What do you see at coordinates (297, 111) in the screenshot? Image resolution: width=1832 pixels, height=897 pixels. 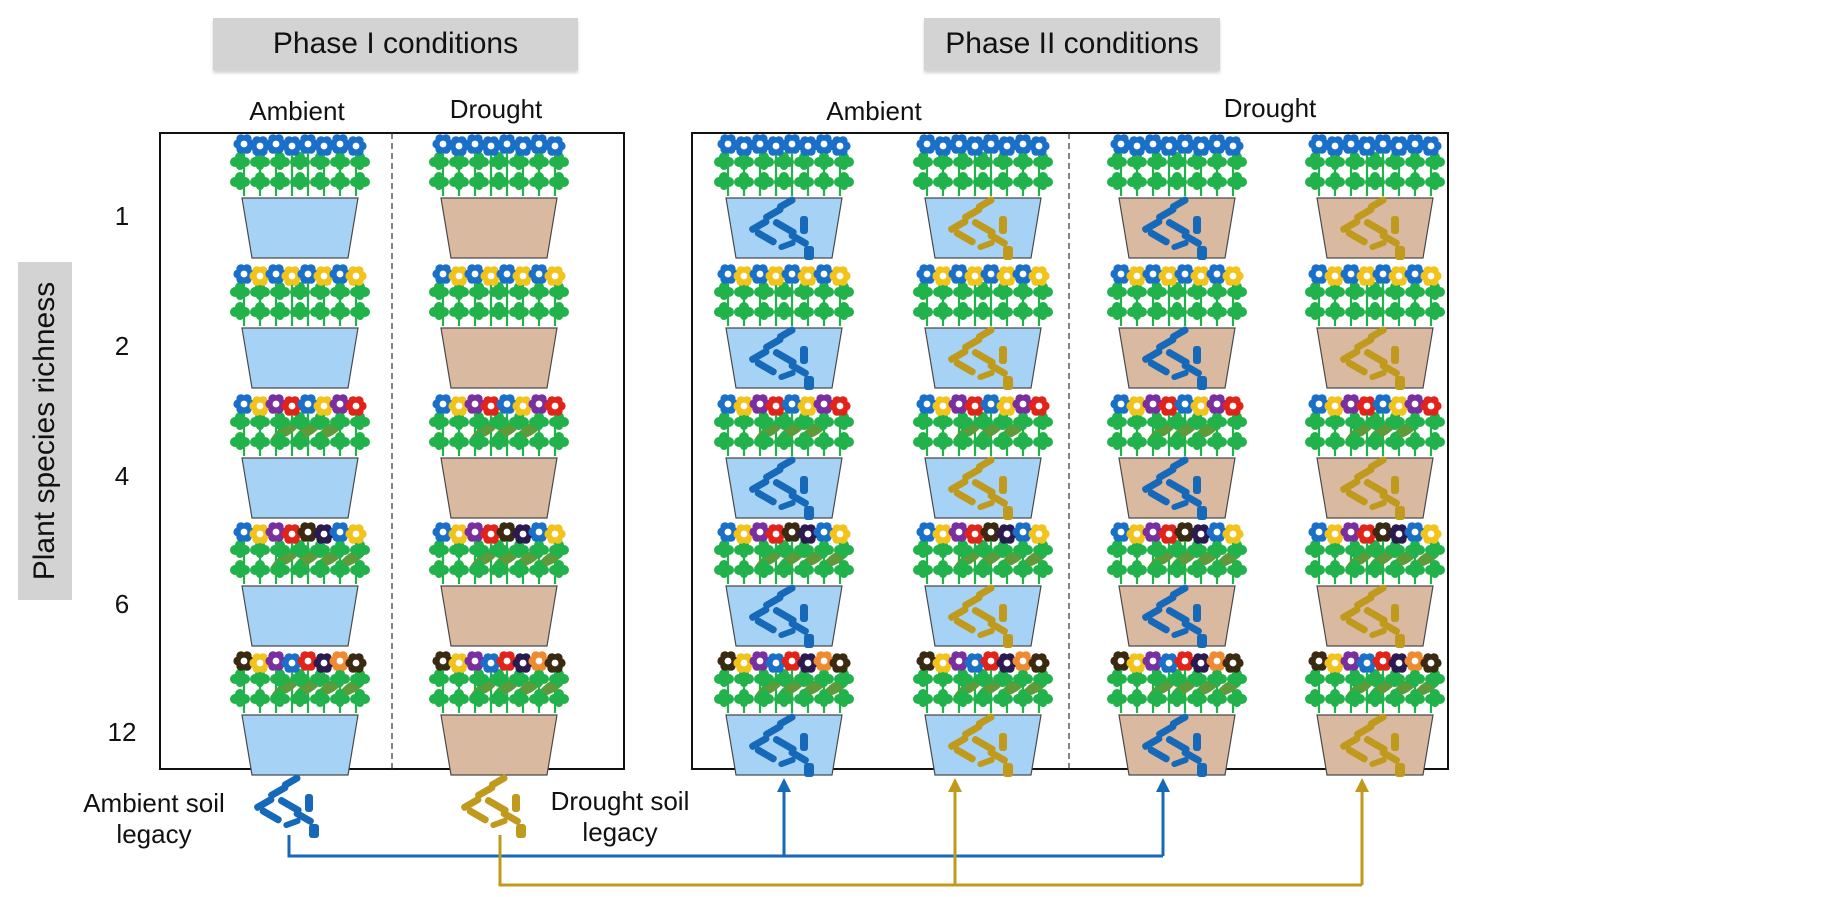 I see `phase1-ambient-label: Ambient` at bounding box center [297, 111].